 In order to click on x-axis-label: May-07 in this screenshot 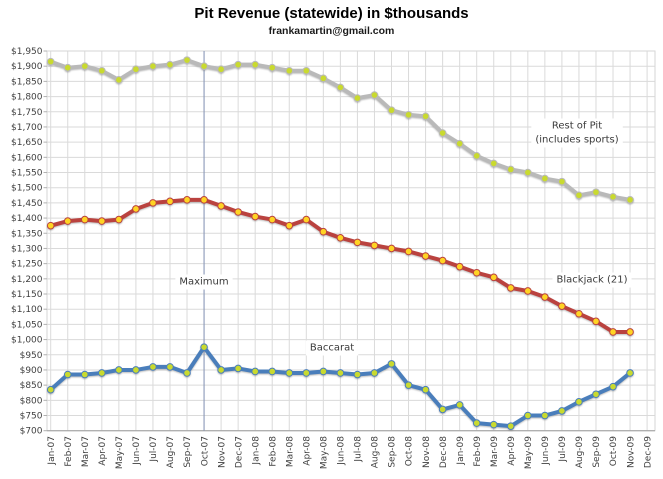, I will do `click(120, 452)`.